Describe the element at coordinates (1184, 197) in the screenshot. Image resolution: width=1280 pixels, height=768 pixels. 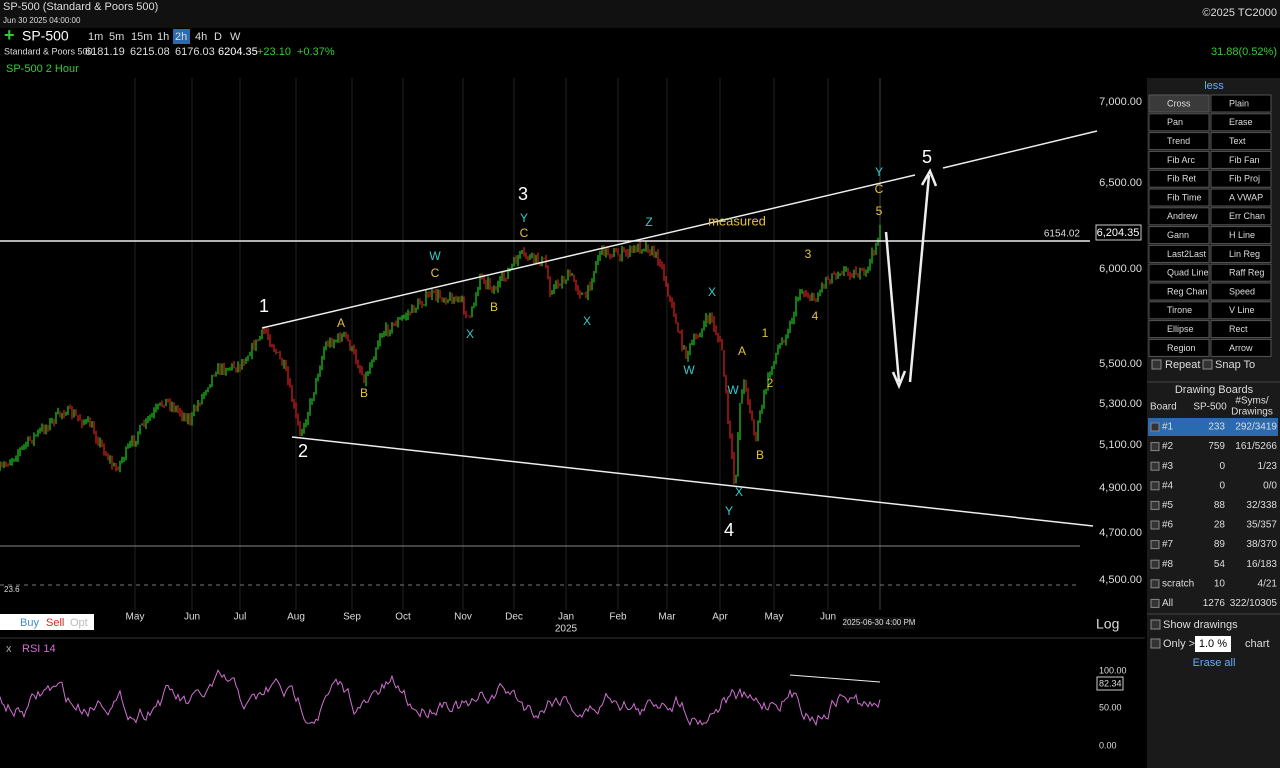
I see `tool-label: Fib Time` at that location.